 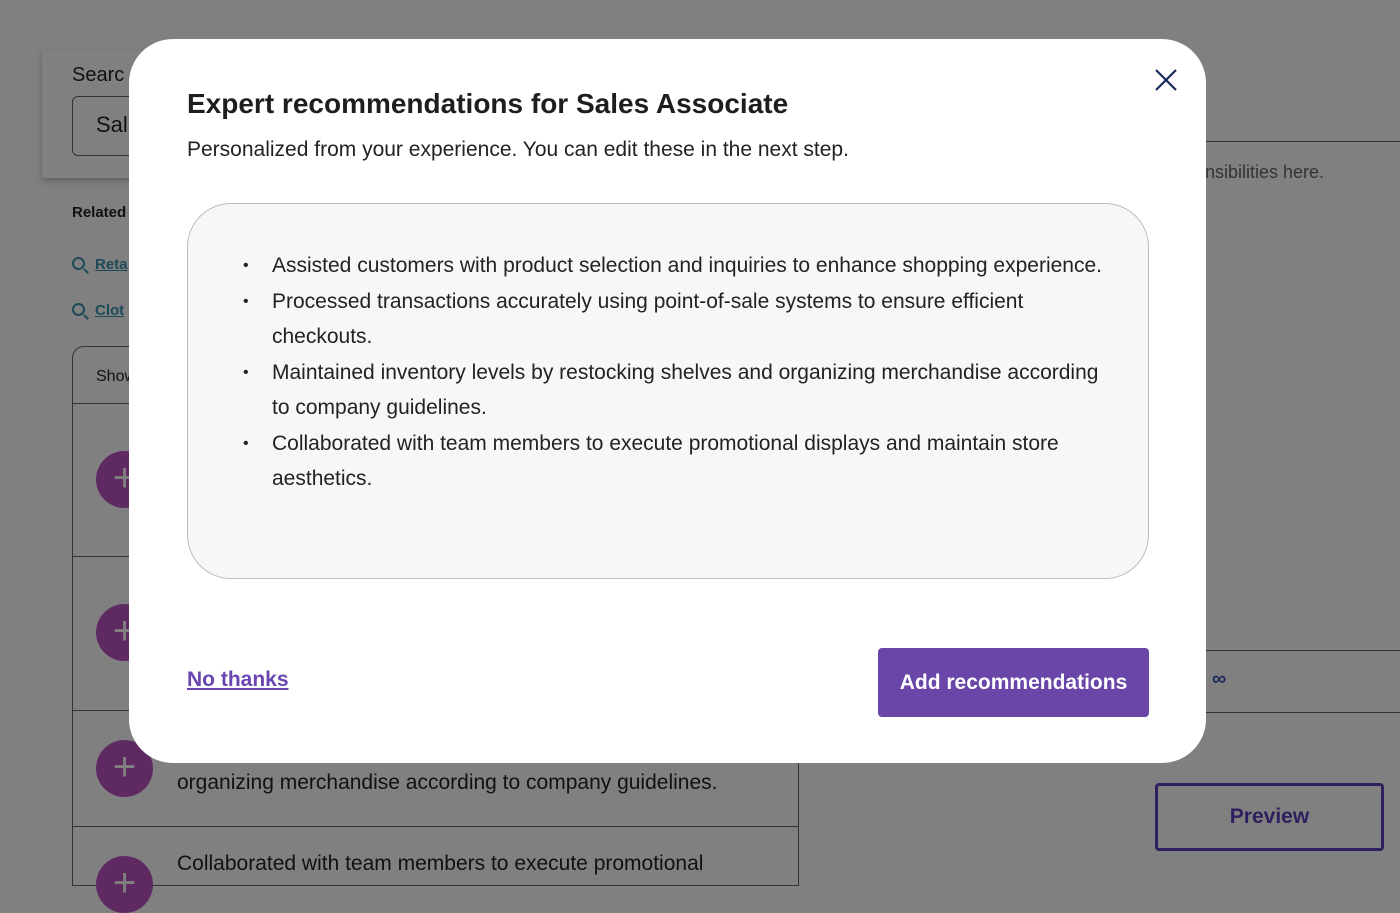 I want to click on search-input-value: Sal, so click(x=112, y=124).